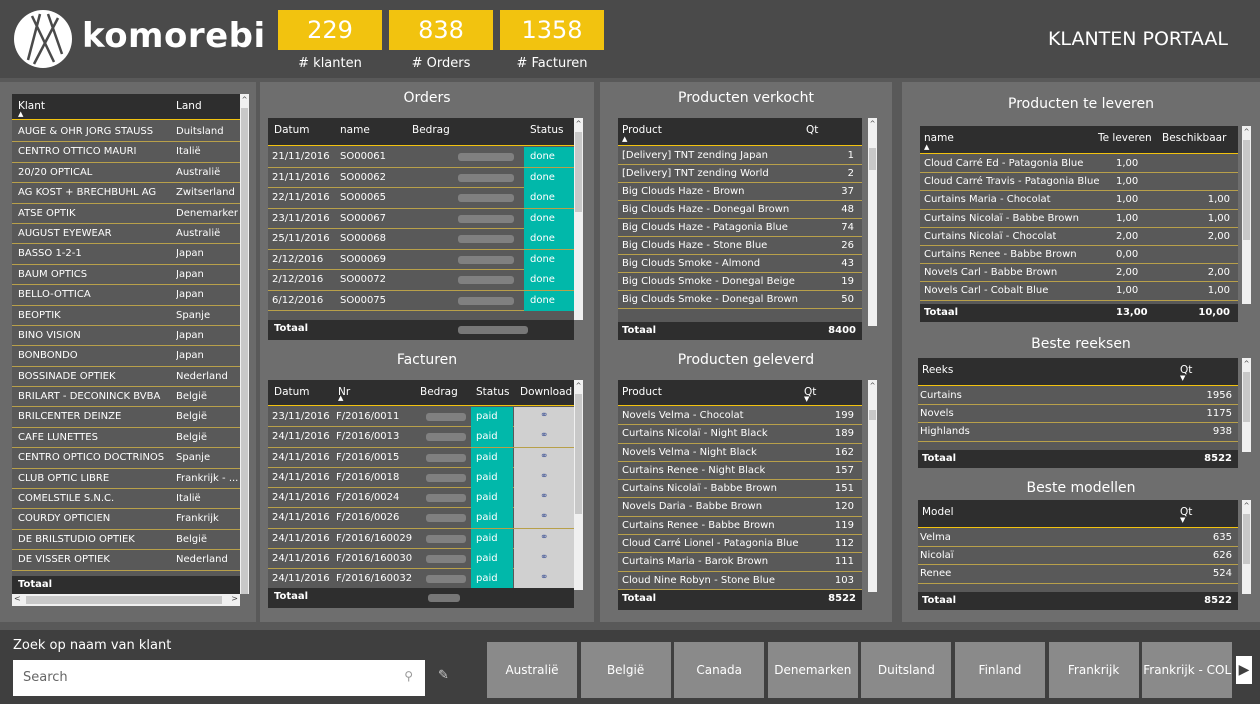  I want to click on table-row: 6/12/2016 SO00075 done, so click(421, 300).